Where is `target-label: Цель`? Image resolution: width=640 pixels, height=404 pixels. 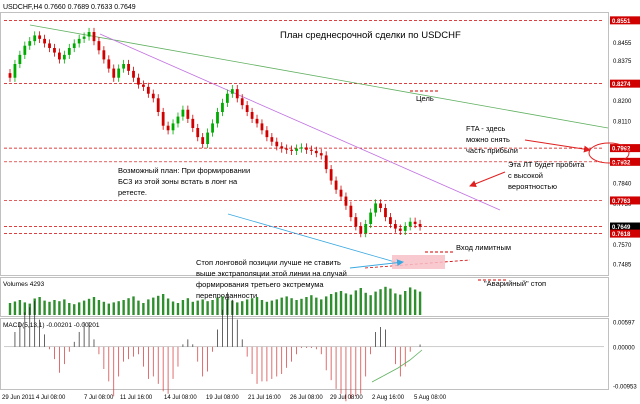 target-label: Цель is located at coordinates (425, 98).